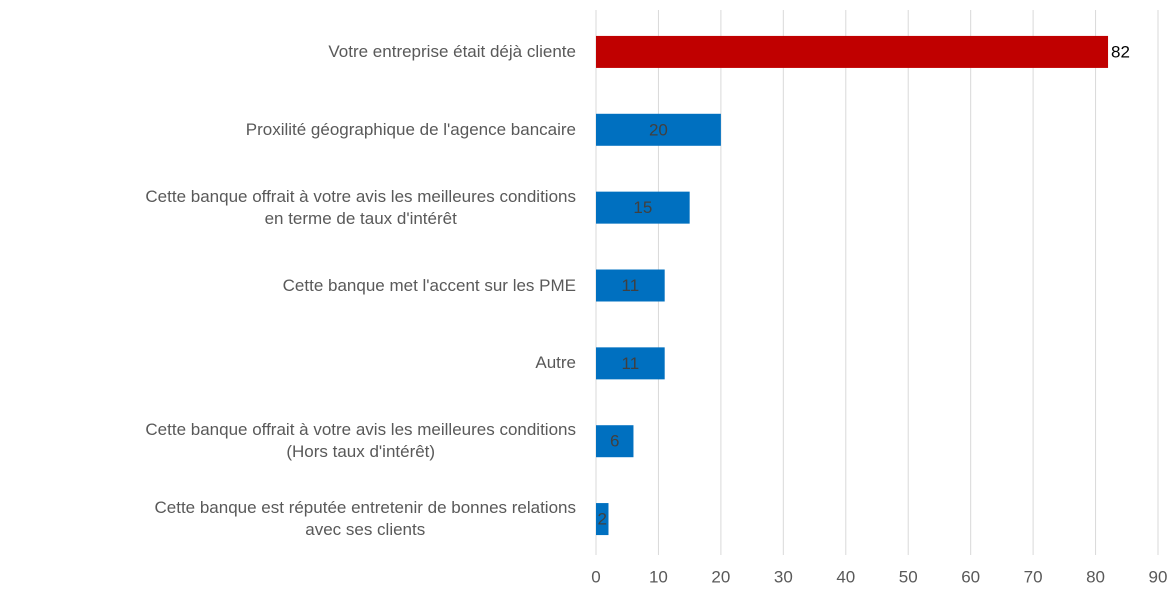  What do you see at coordinates (452, 51) in the screenshot?
I see `category-label: Votre entreprise était déjà cliente` at bounding box center [452, 51].